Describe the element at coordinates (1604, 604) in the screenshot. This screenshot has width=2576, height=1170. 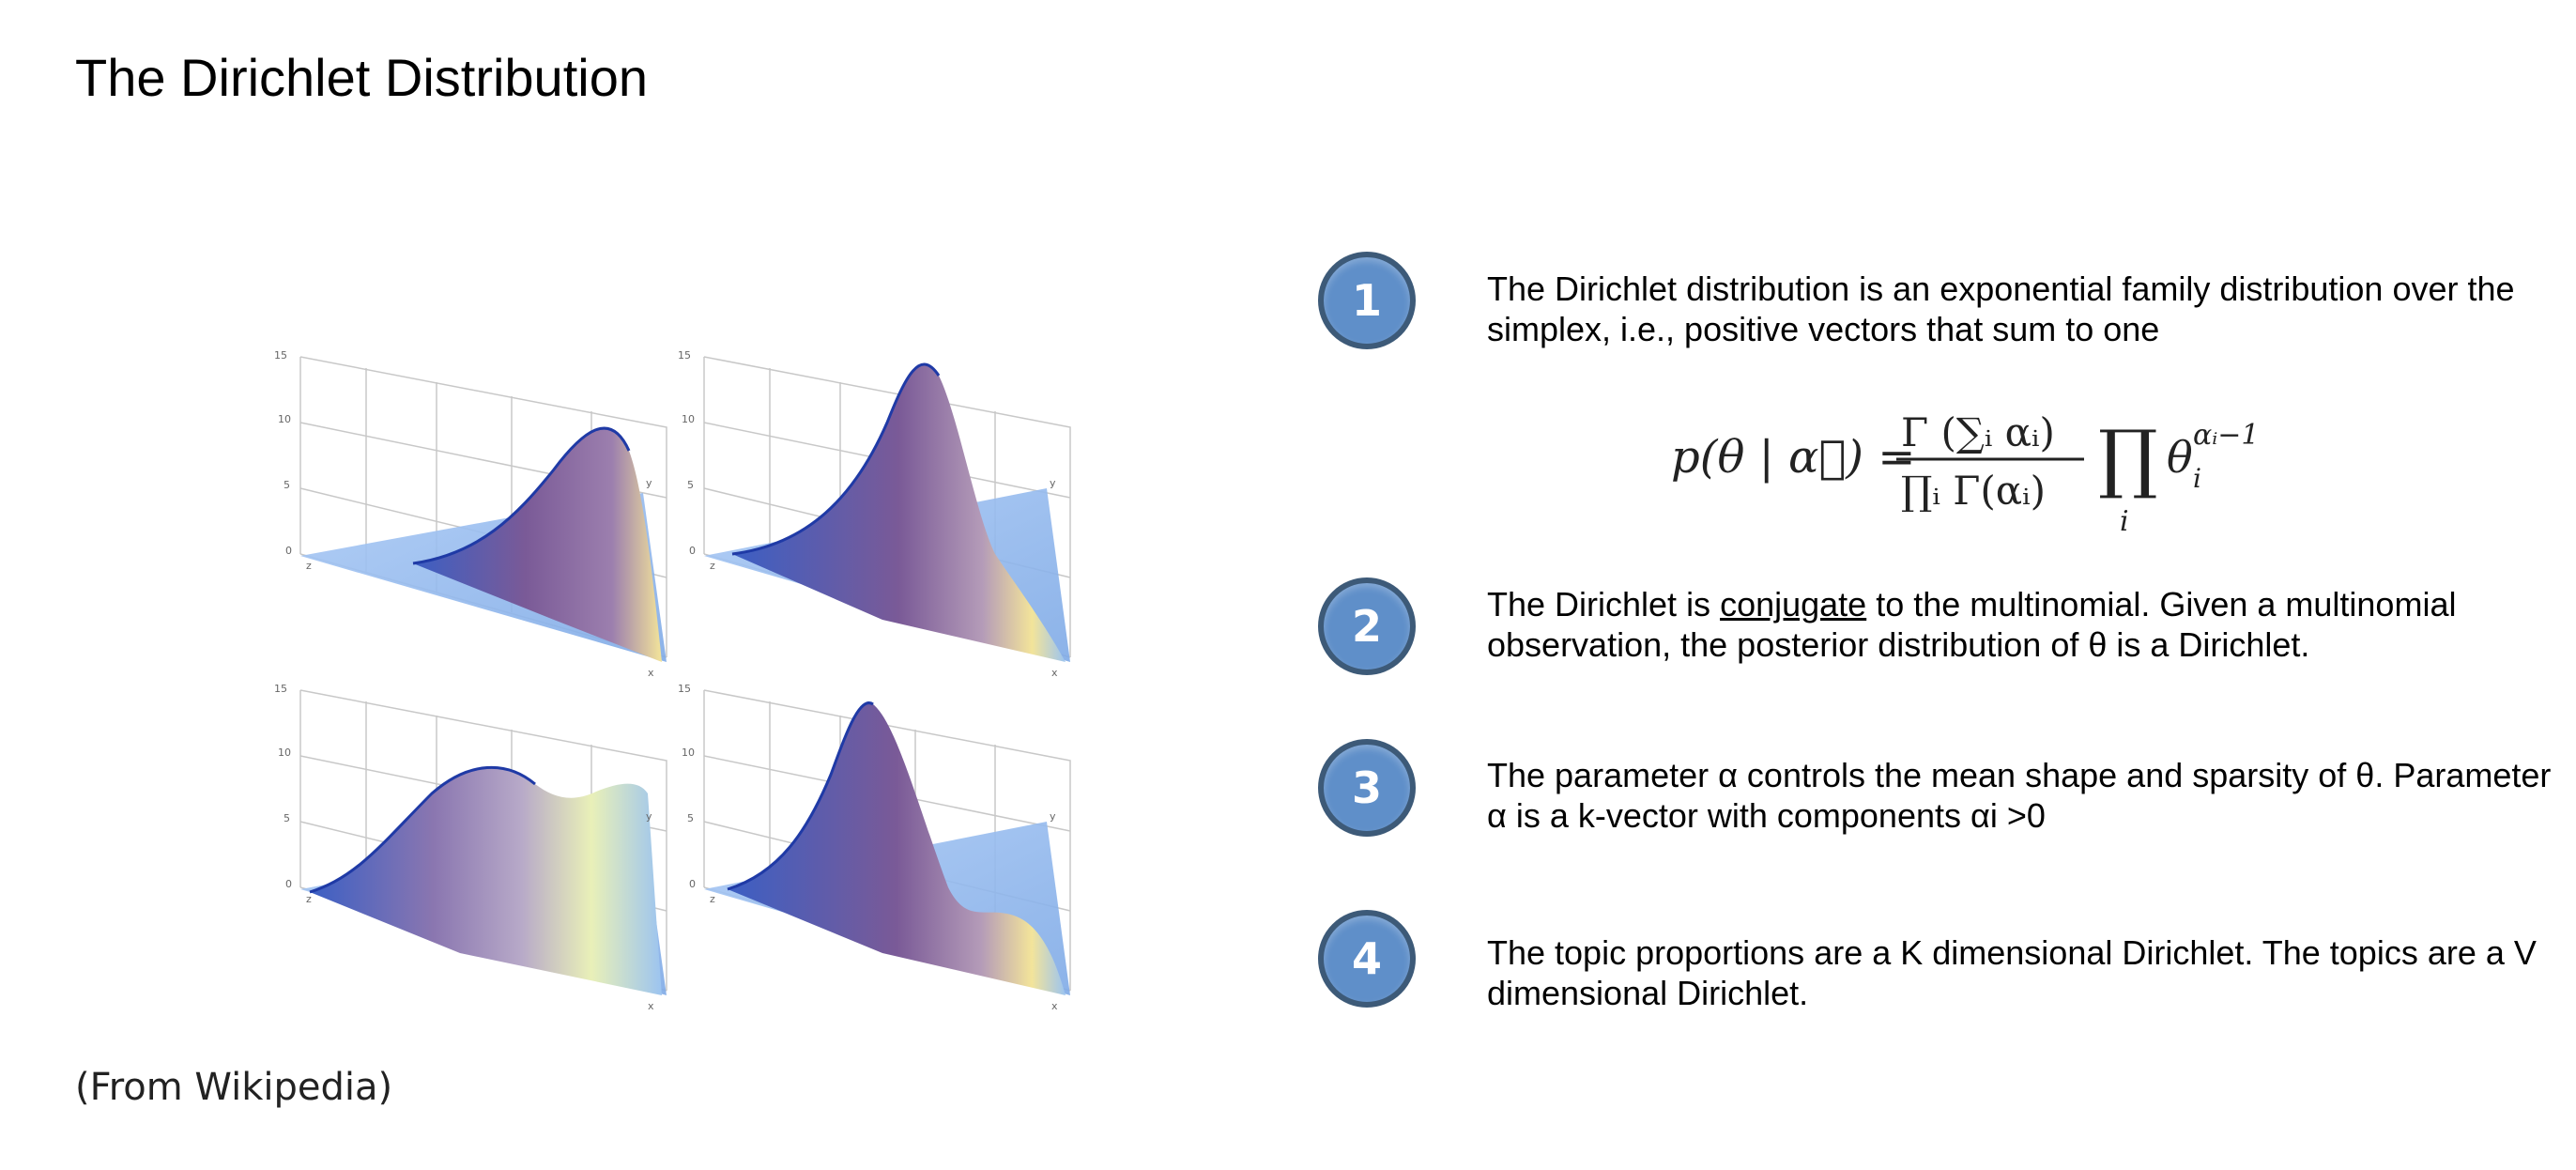
I see `item-text-2-before: The Dirichlet is` at that location.